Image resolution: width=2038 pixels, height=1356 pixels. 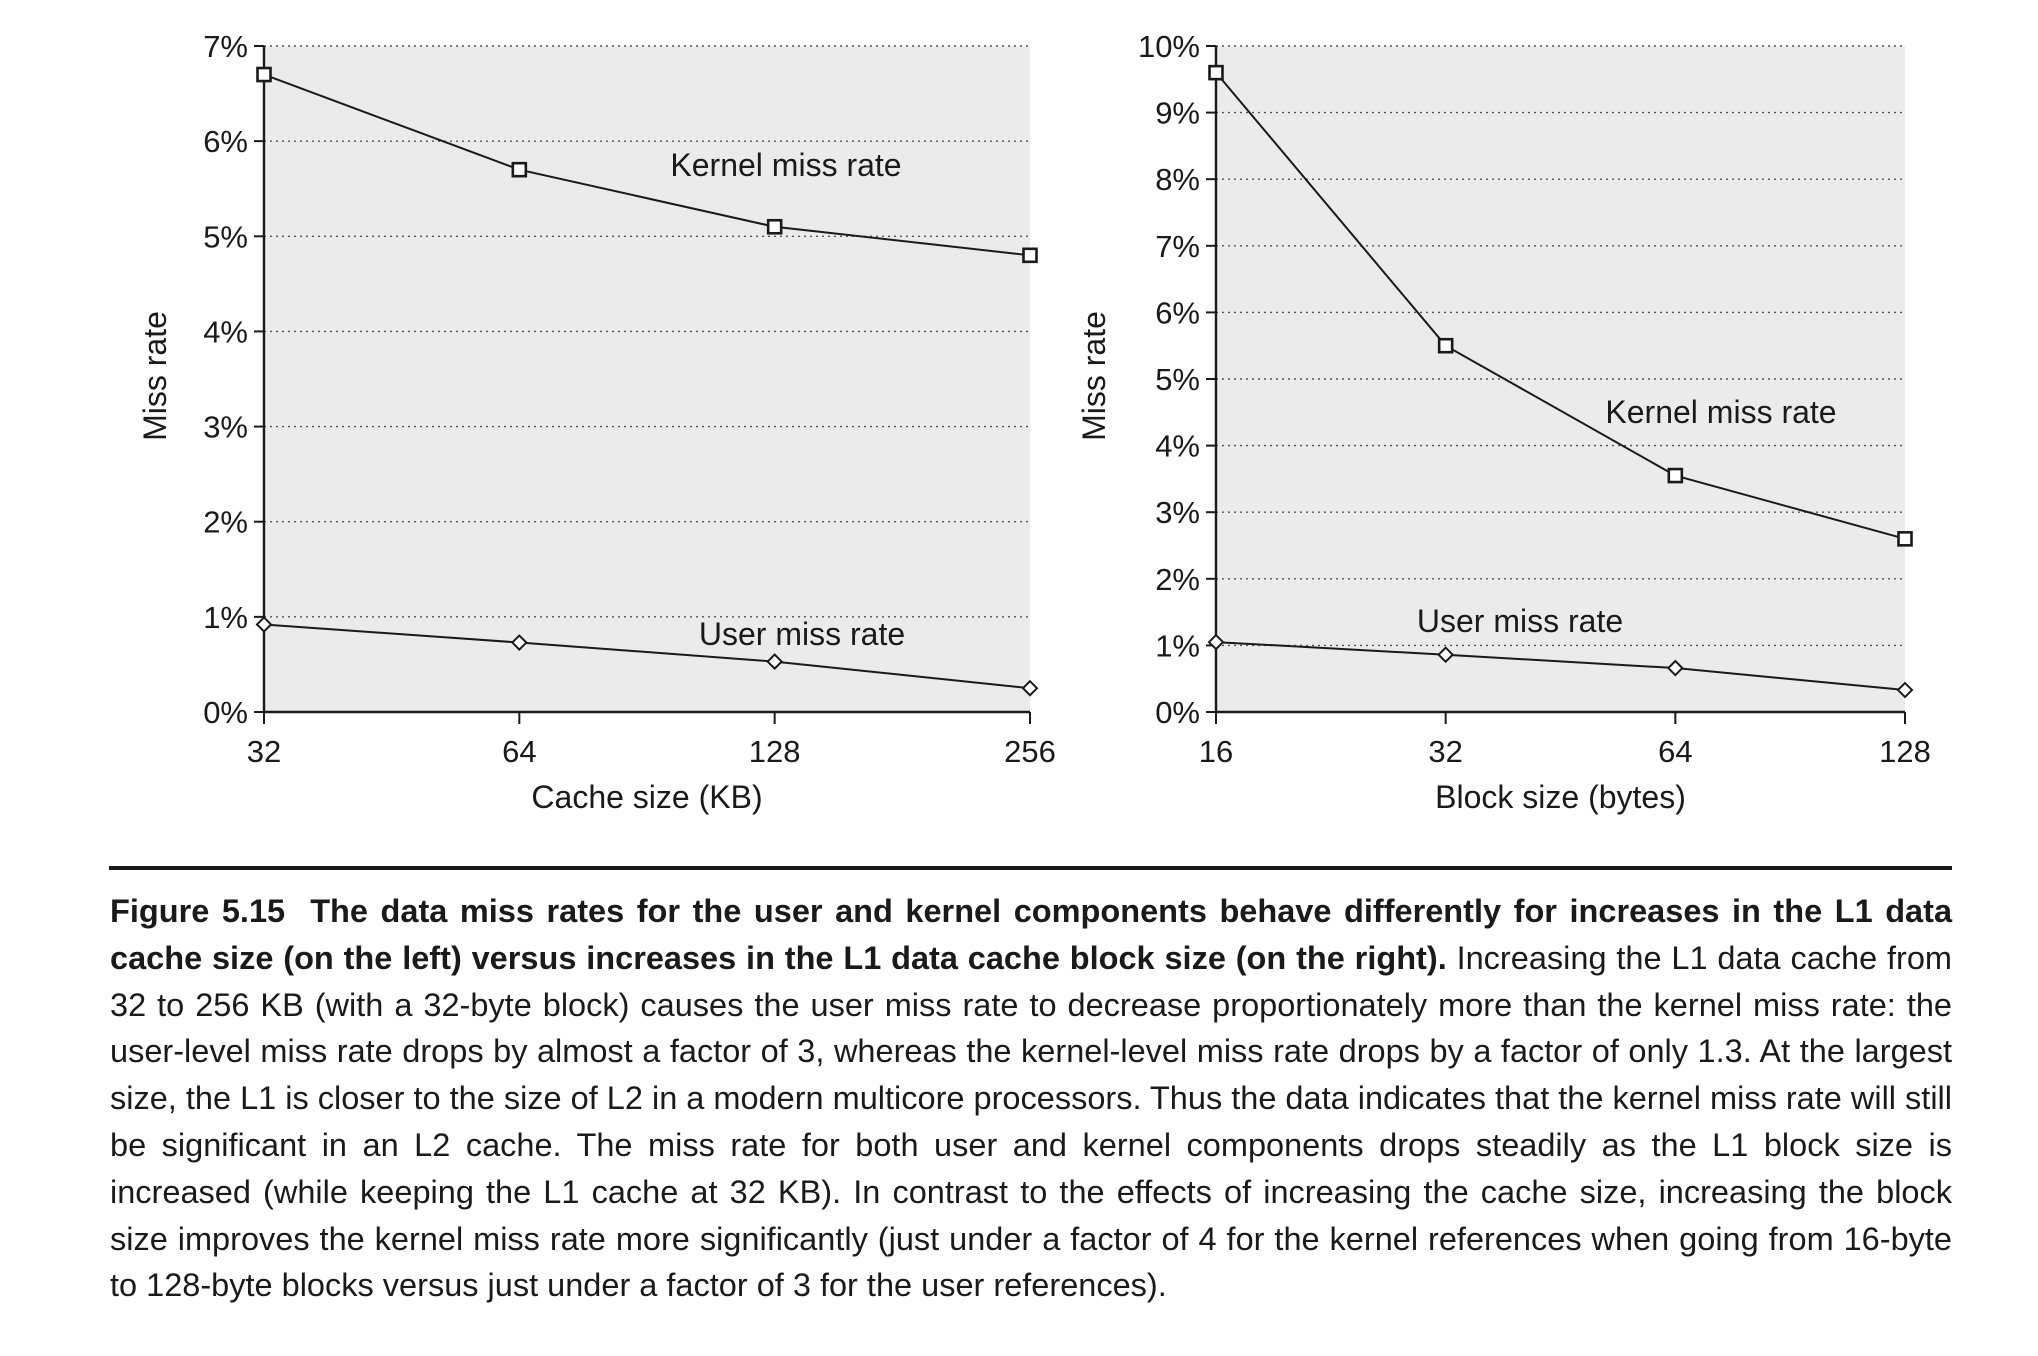 I want to click on x-tick-label: 16, so click(x=1216, y=751).